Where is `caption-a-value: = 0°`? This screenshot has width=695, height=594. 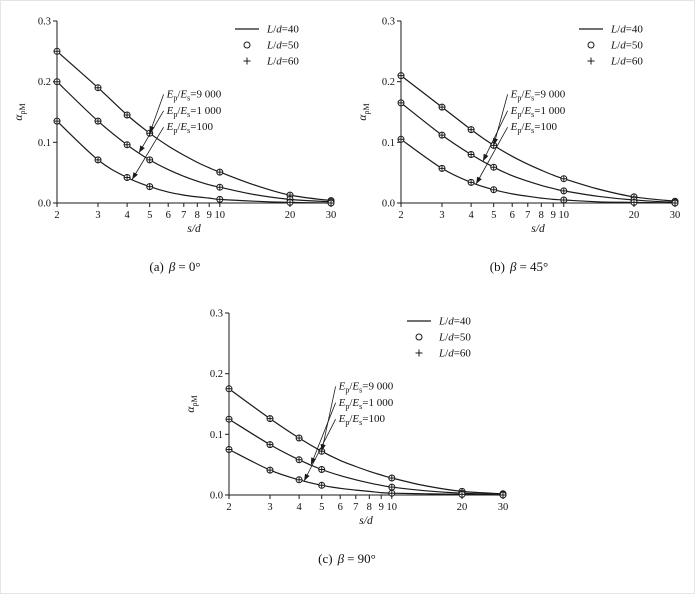
caption-a-value: = 0° is located at coordinates (189, 266).